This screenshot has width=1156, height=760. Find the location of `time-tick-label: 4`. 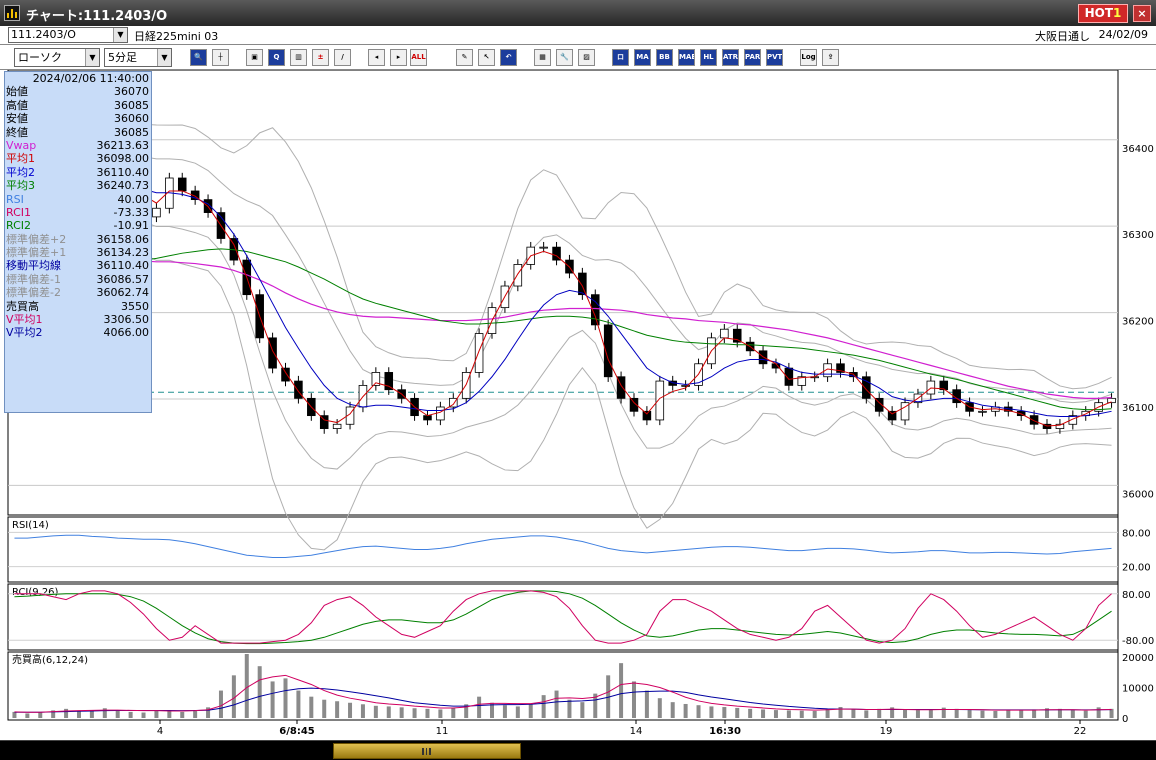

time-tick-label: 4 is located at coordinates (160, 731).